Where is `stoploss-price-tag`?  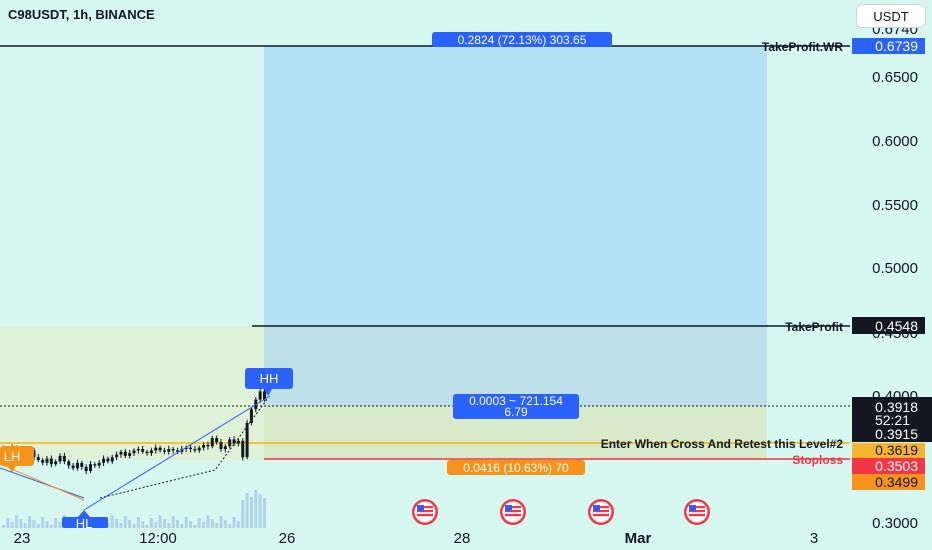 stoploss-price-tag is located at coordinates (888, 466).